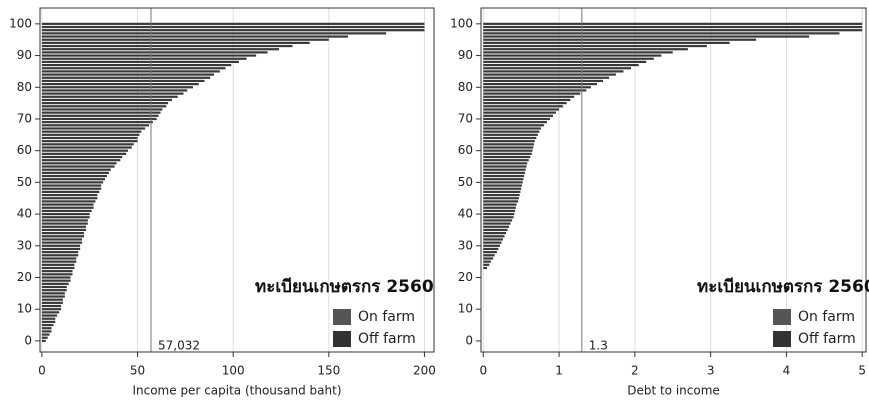 This screenshot has width=869, height=402. I want to click on y-tick-label: 90, so click(465, 55).